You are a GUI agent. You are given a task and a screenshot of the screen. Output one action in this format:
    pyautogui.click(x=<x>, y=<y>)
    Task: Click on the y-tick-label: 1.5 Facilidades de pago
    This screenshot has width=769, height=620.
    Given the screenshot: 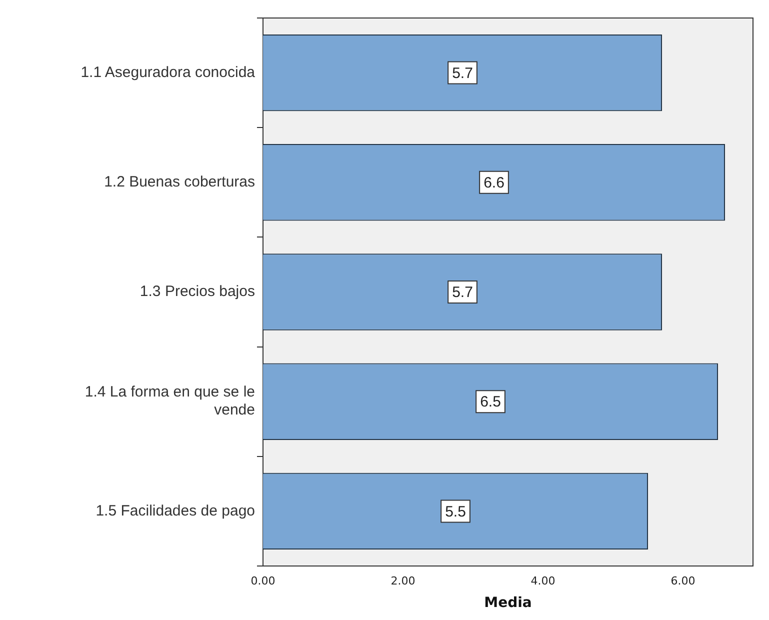 What is the action you would take?
    pyautogui.click(x=175, y=511)
    